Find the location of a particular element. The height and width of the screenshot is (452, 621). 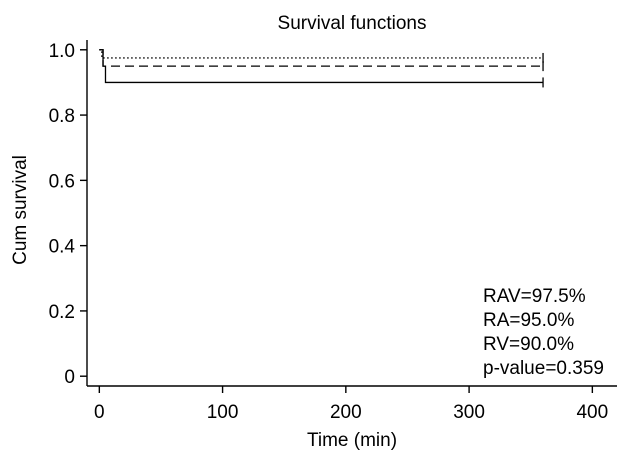

x-tick-label: 400 is located at coordinates (592, 412).